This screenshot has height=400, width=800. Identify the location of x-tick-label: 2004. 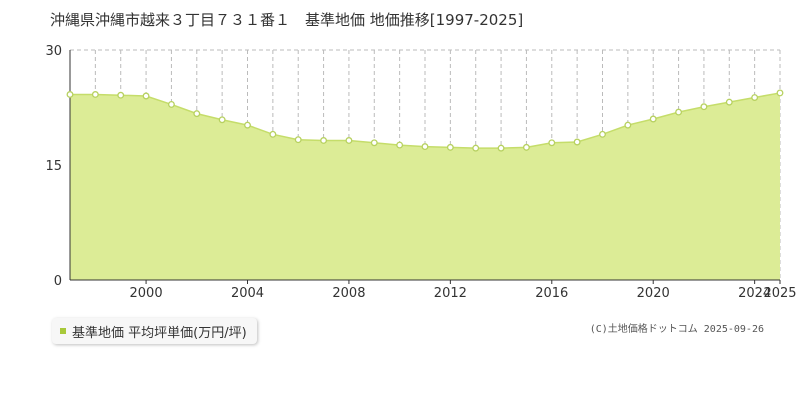
(247, 293).